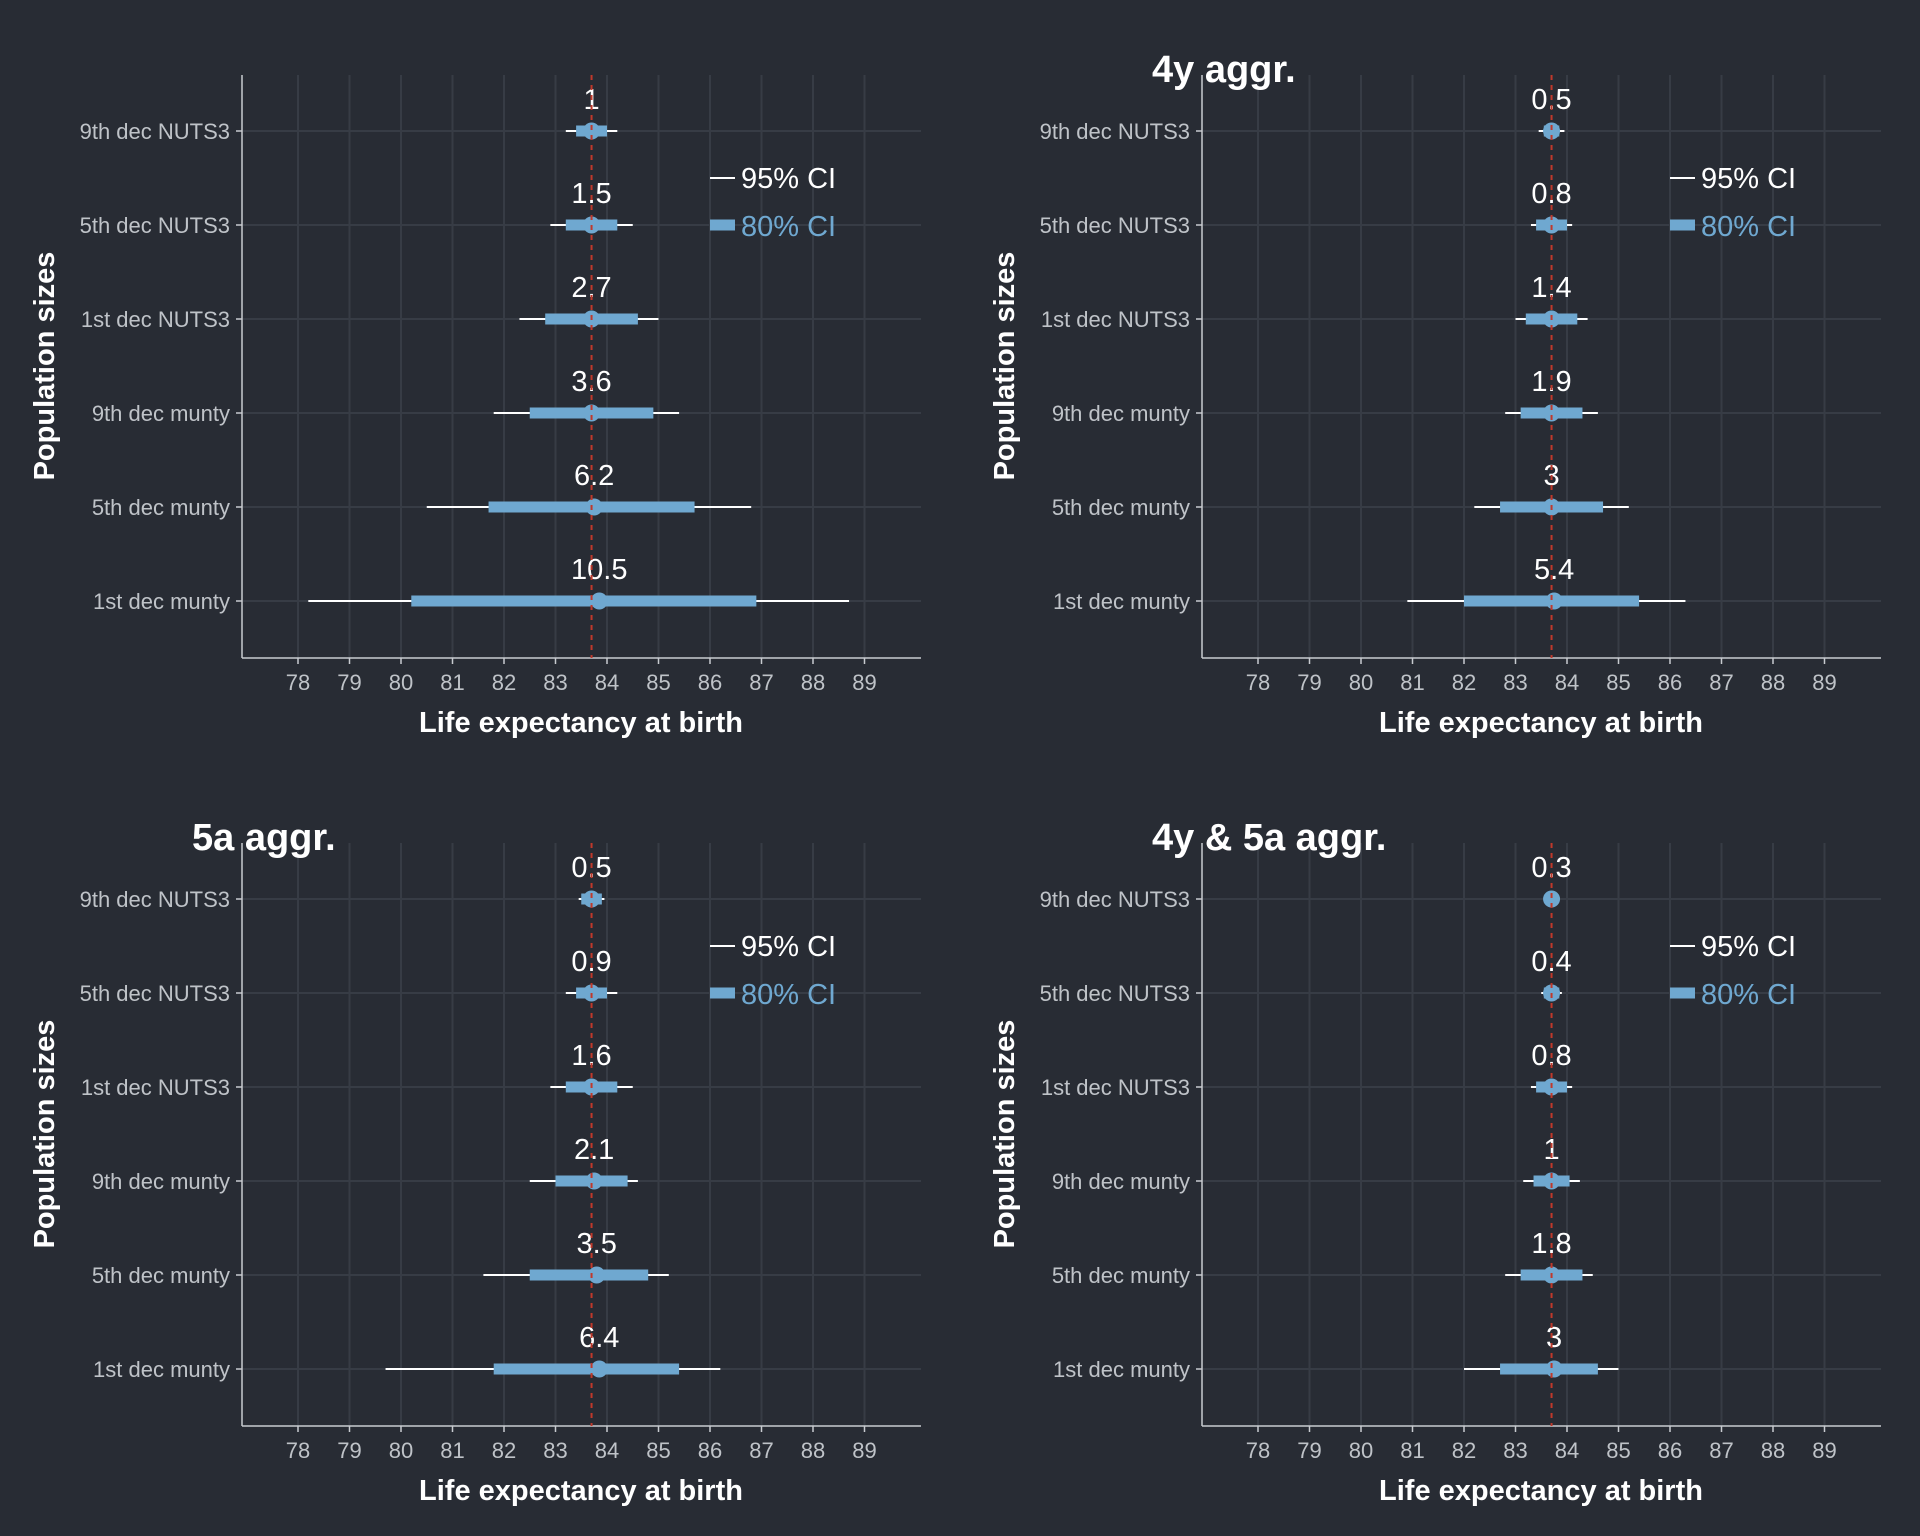  What do you see at coordinates (1121, 1275) in the screenshot?
I see `y-tick-label-5: 5th dec munty` at bounding box center [1121, 1275].